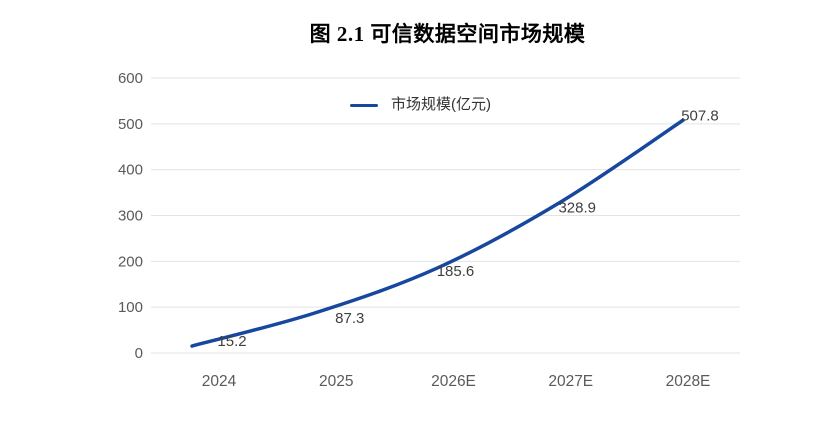 This screenshot has height=426, width=823. Describe the element at coordinates (447, 34) in the screenshot. I see `chart-title: 图 2.1 可信数据空间市场规模` at that location.